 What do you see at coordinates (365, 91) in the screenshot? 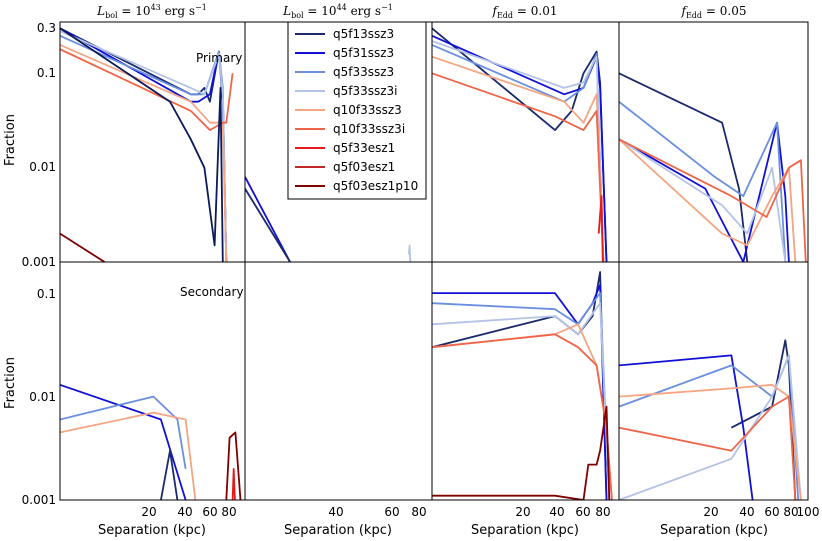
I see `legend-label-q5f33ssz3i: q5f33ssz3i` at bounding box center [365, 91].